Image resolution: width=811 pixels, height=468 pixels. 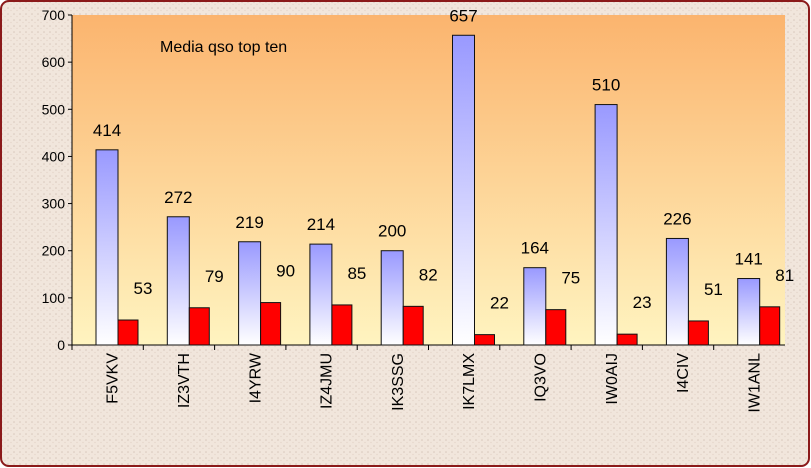 I want to click on y-tick-label: 100, so click(x=54, y=298).